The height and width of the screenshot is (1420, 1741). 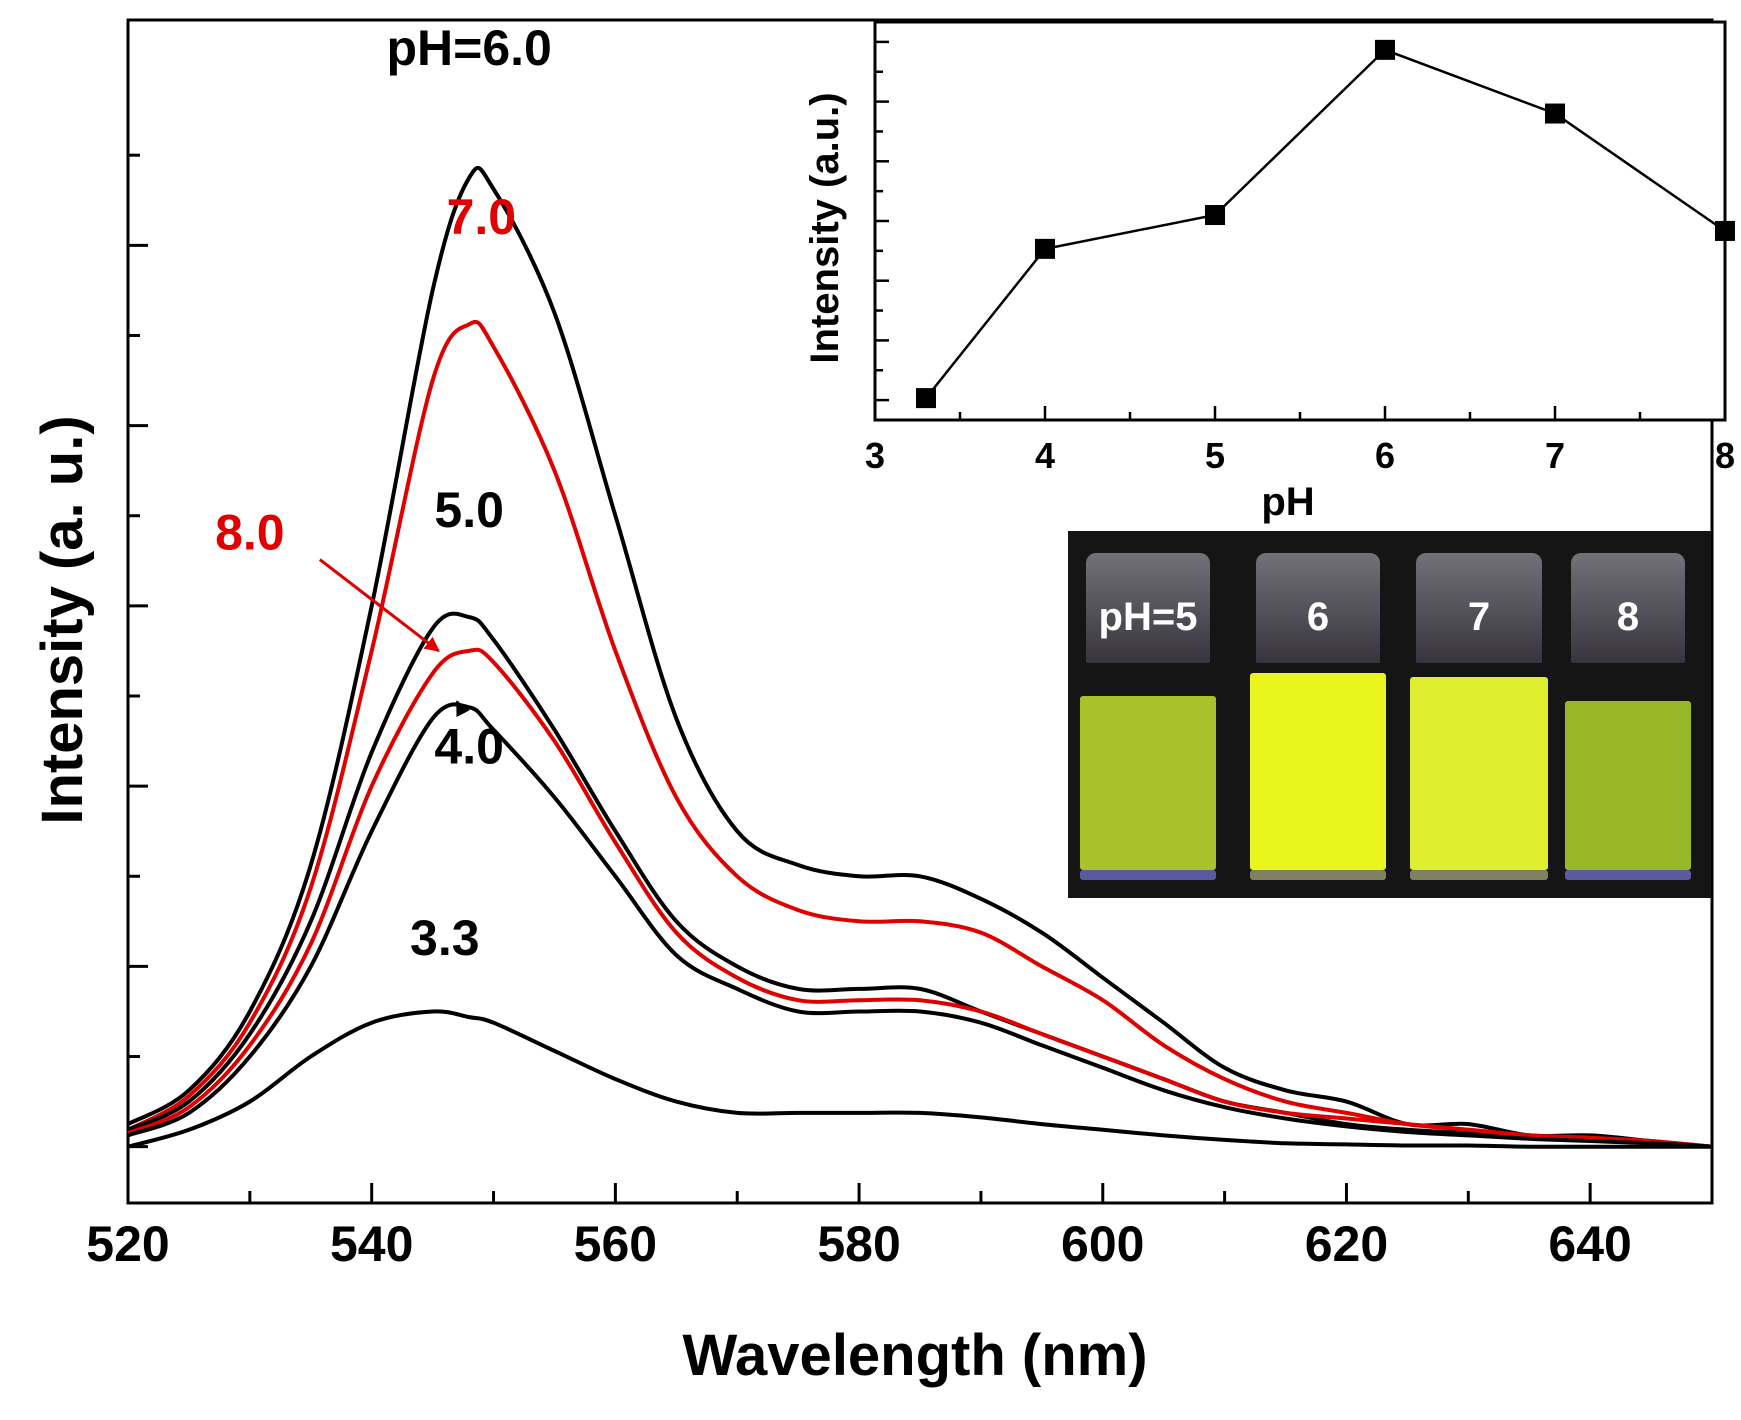 What do you see at coordinates (127, 1244) in the screenshot?
I see `x-tick-label: 520` at bounding box center [127, 1244].